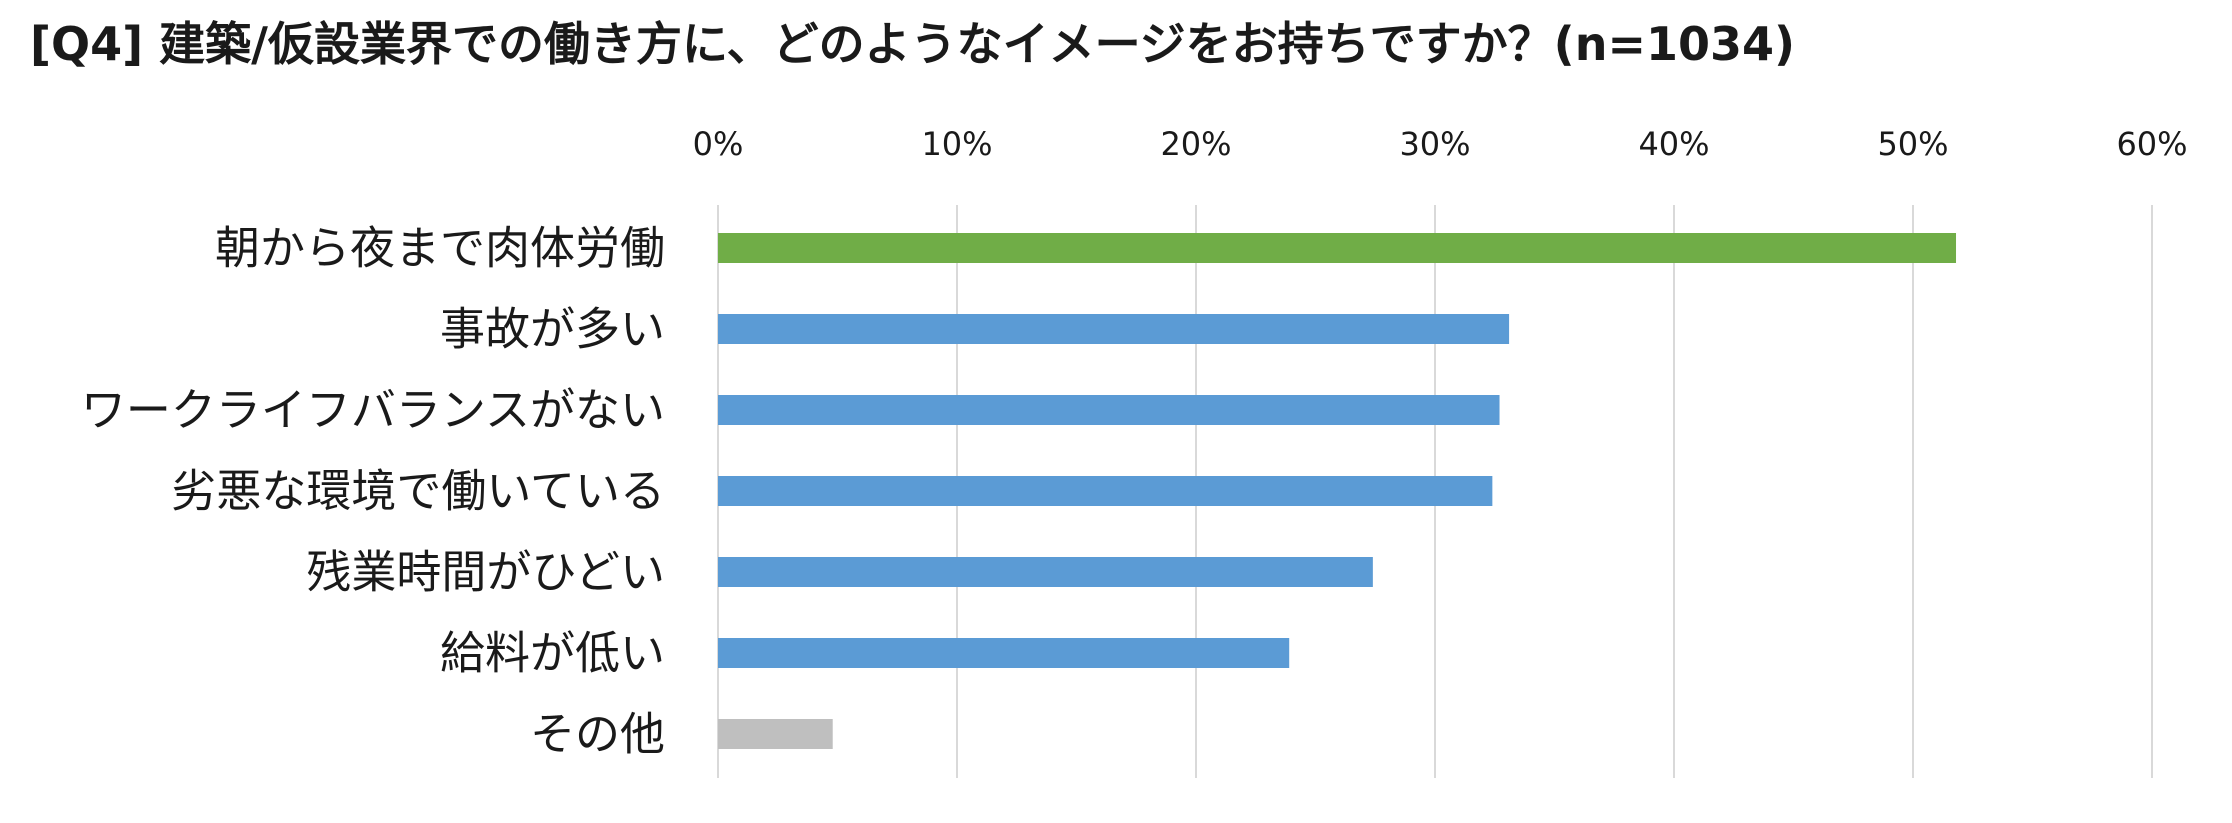 The height and width of the screenshot is (823, 2232). Describe the element at coordinates (1434, 144) in the screenshot. I see `x-tick-label: 30%` at that location.